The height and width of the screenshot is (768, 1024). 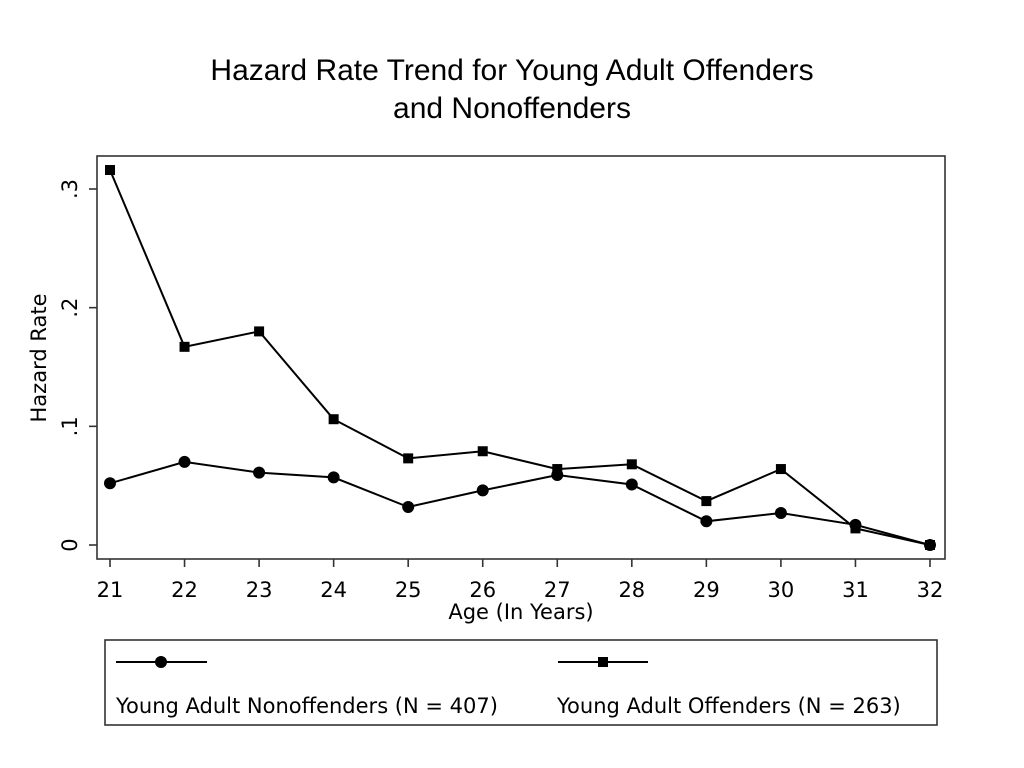 What do you see at coordinates (70, 544) in the screenshot?
I see `y-tick-label: 0` at bounding box center [70, 544].